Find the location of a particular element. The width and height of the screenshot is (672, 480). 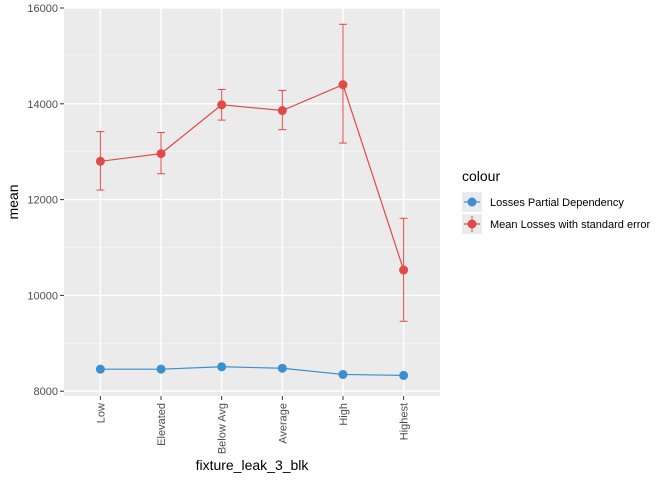

y-axis: 8000 10000 12000 14000 16000 is located at coordinates (45, 200).